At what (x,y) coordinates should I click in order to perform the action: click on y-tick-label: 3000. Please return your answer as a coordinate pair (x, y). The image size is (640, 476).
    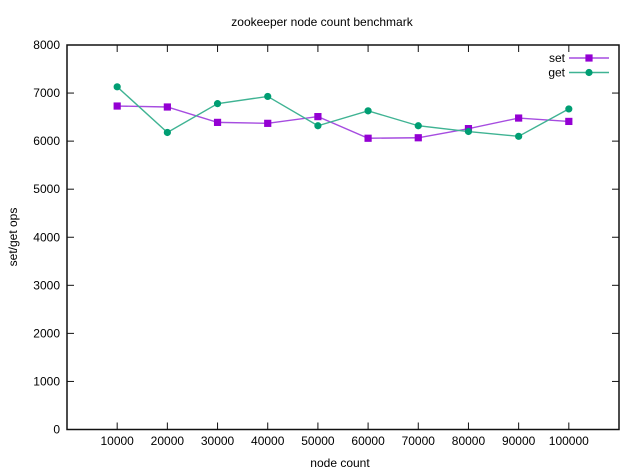
    Looking at the image, I should click on (46, 285).